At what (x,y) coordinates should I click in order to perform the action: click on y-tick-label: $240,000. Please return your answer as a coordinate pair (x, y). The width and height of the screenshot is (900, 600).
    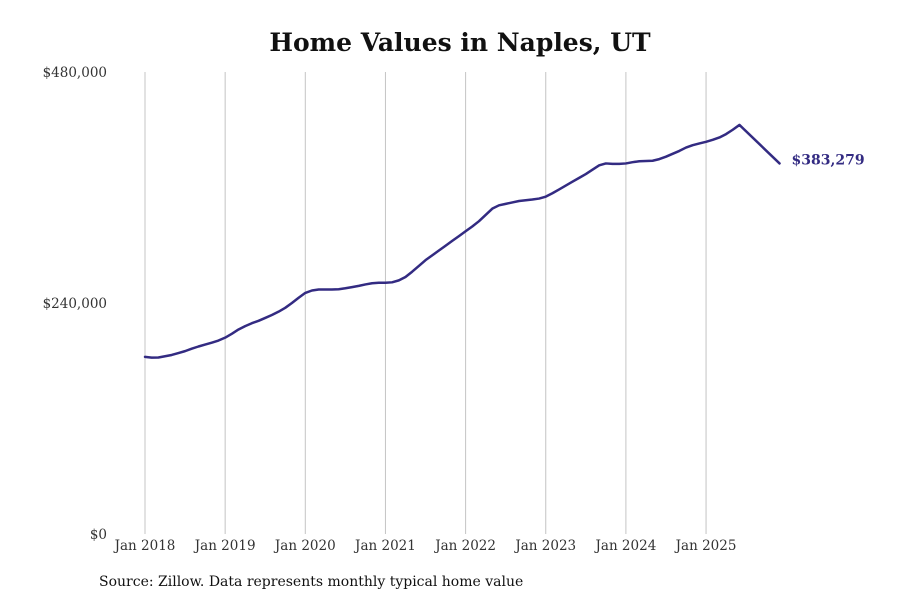
    Looking at the image, I should click on (75, 304).